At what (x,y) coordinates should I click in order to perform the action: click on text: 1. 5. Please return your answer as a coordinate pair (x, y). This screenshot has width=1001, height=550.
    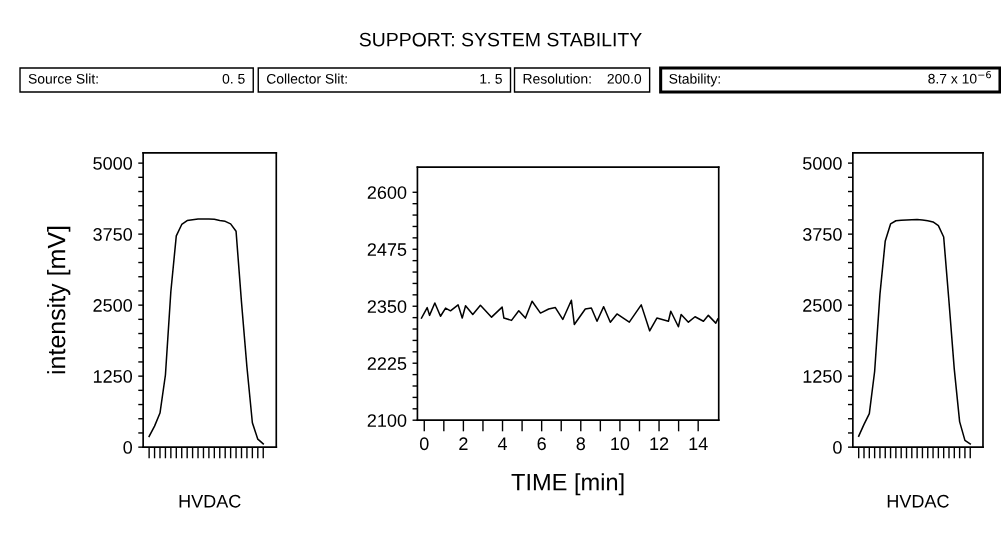
    Looking at the image, I should click on (491, 79).